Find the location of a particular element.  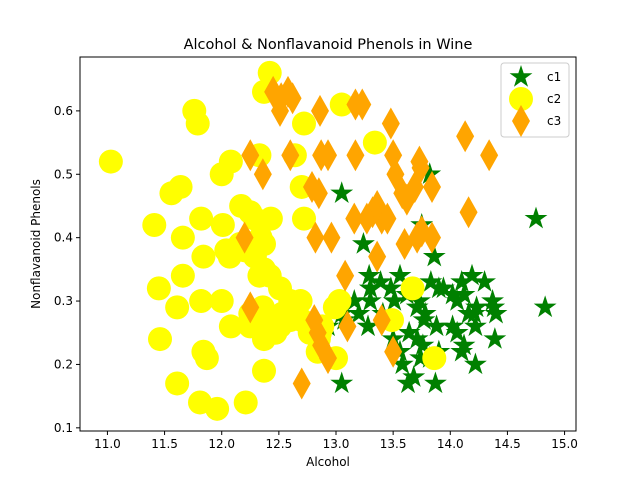

x-tick-label: 11.0 is located at coordinates (107, 444).